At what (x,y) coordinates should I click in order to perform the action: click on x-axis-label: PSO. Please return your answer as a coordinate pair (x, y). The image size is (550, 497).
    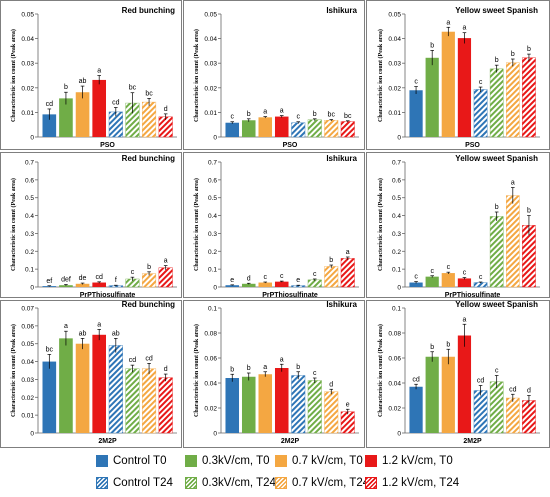
    Looking at the image, I should click on (107, 145).